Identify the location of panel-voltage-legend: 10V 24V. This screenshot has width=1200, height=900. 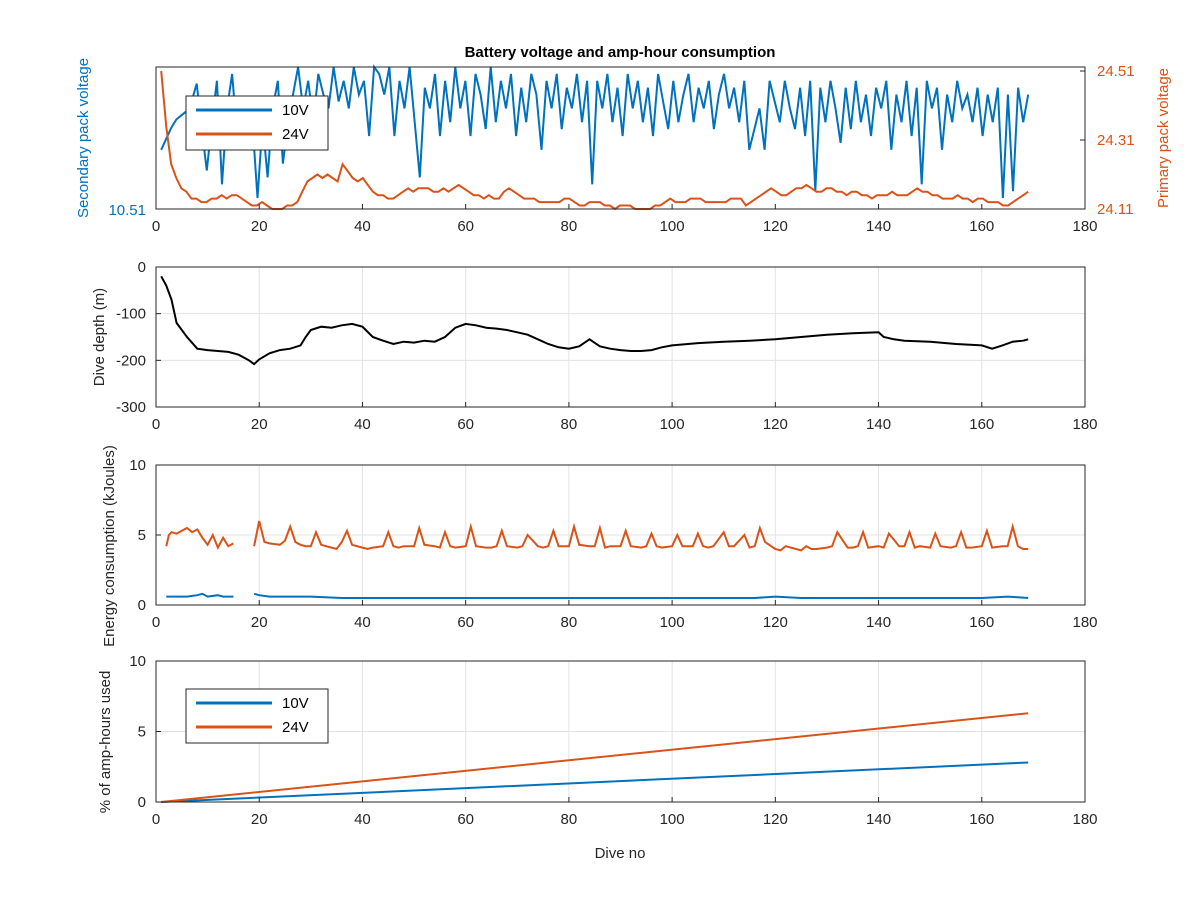
(257, 123).